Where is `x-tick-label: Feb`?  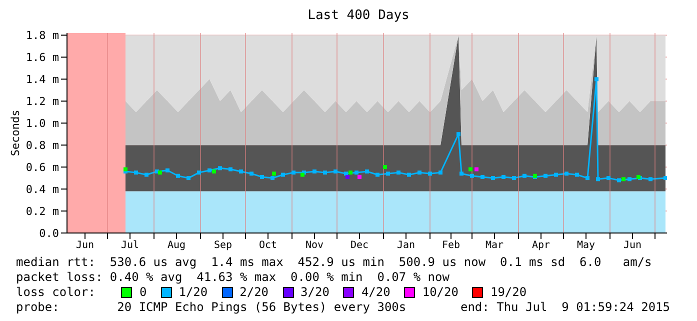 x-tick-label: Feb is located at coordinates (451, 246).